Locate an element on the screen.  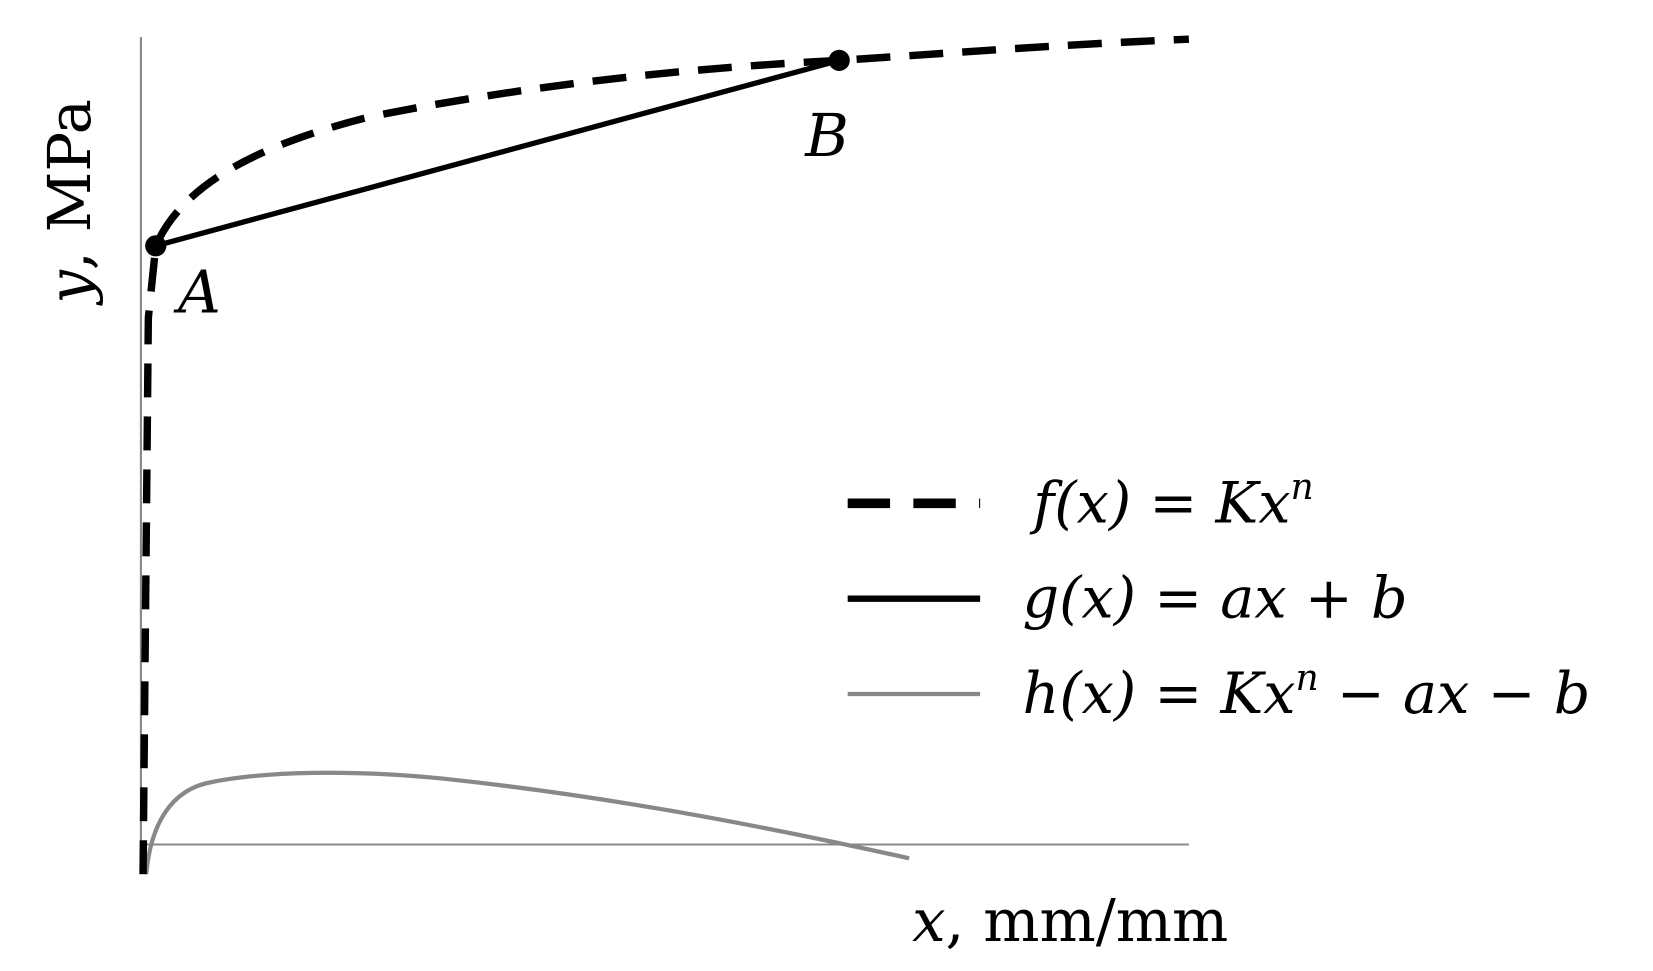
x-axis-label: x, mm/mm is located at coordinates (1070, 920).